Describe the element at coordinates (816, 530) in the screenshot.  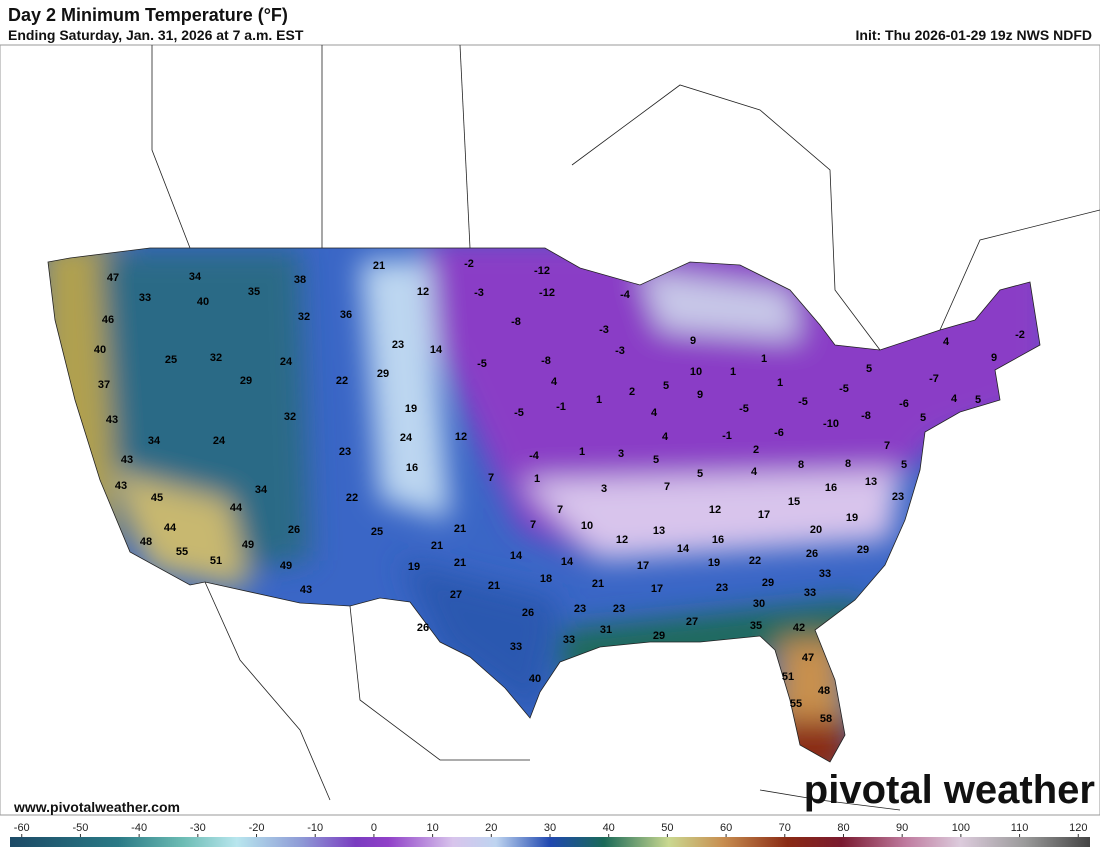
I see `temperature-label: 20` at that location.